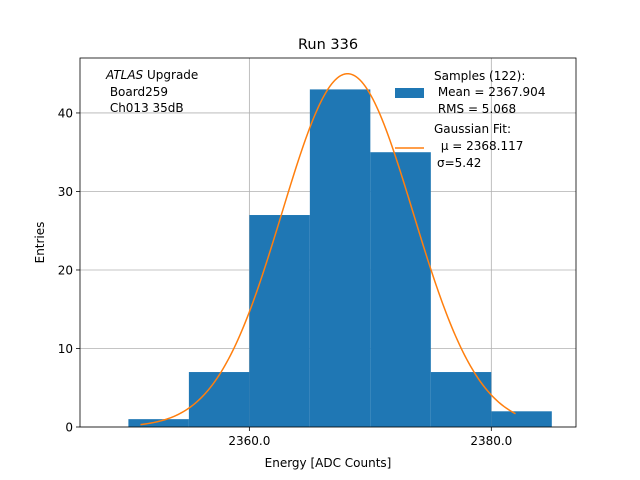  I want to click on annotation-upgrade: Upgrade, so click(170, 75).